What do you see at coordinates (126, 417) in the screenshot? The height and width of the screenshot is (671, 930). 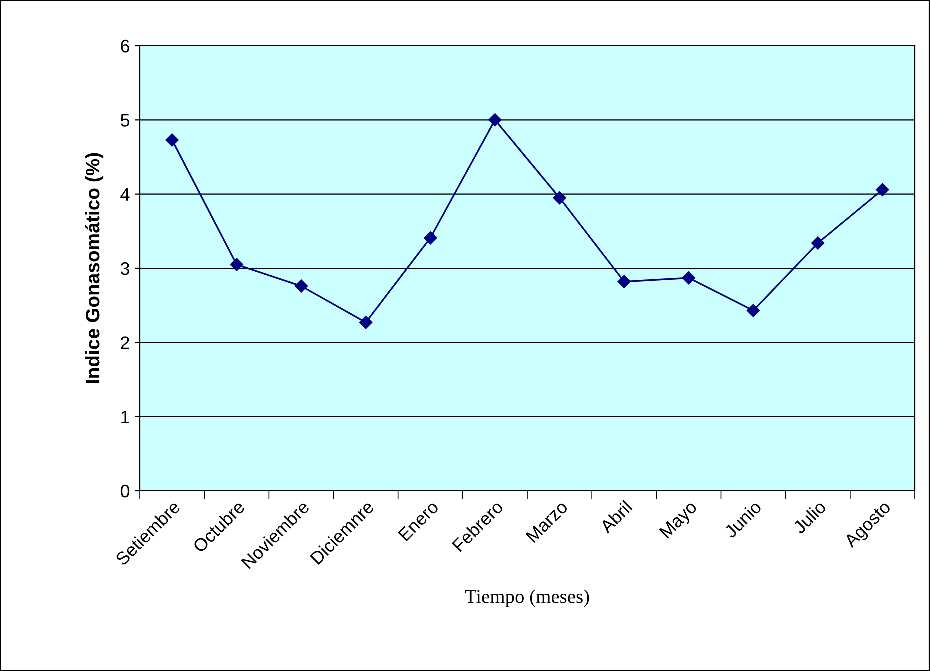 I see `y-tick-label: 1` at bounding box center [126, 417].